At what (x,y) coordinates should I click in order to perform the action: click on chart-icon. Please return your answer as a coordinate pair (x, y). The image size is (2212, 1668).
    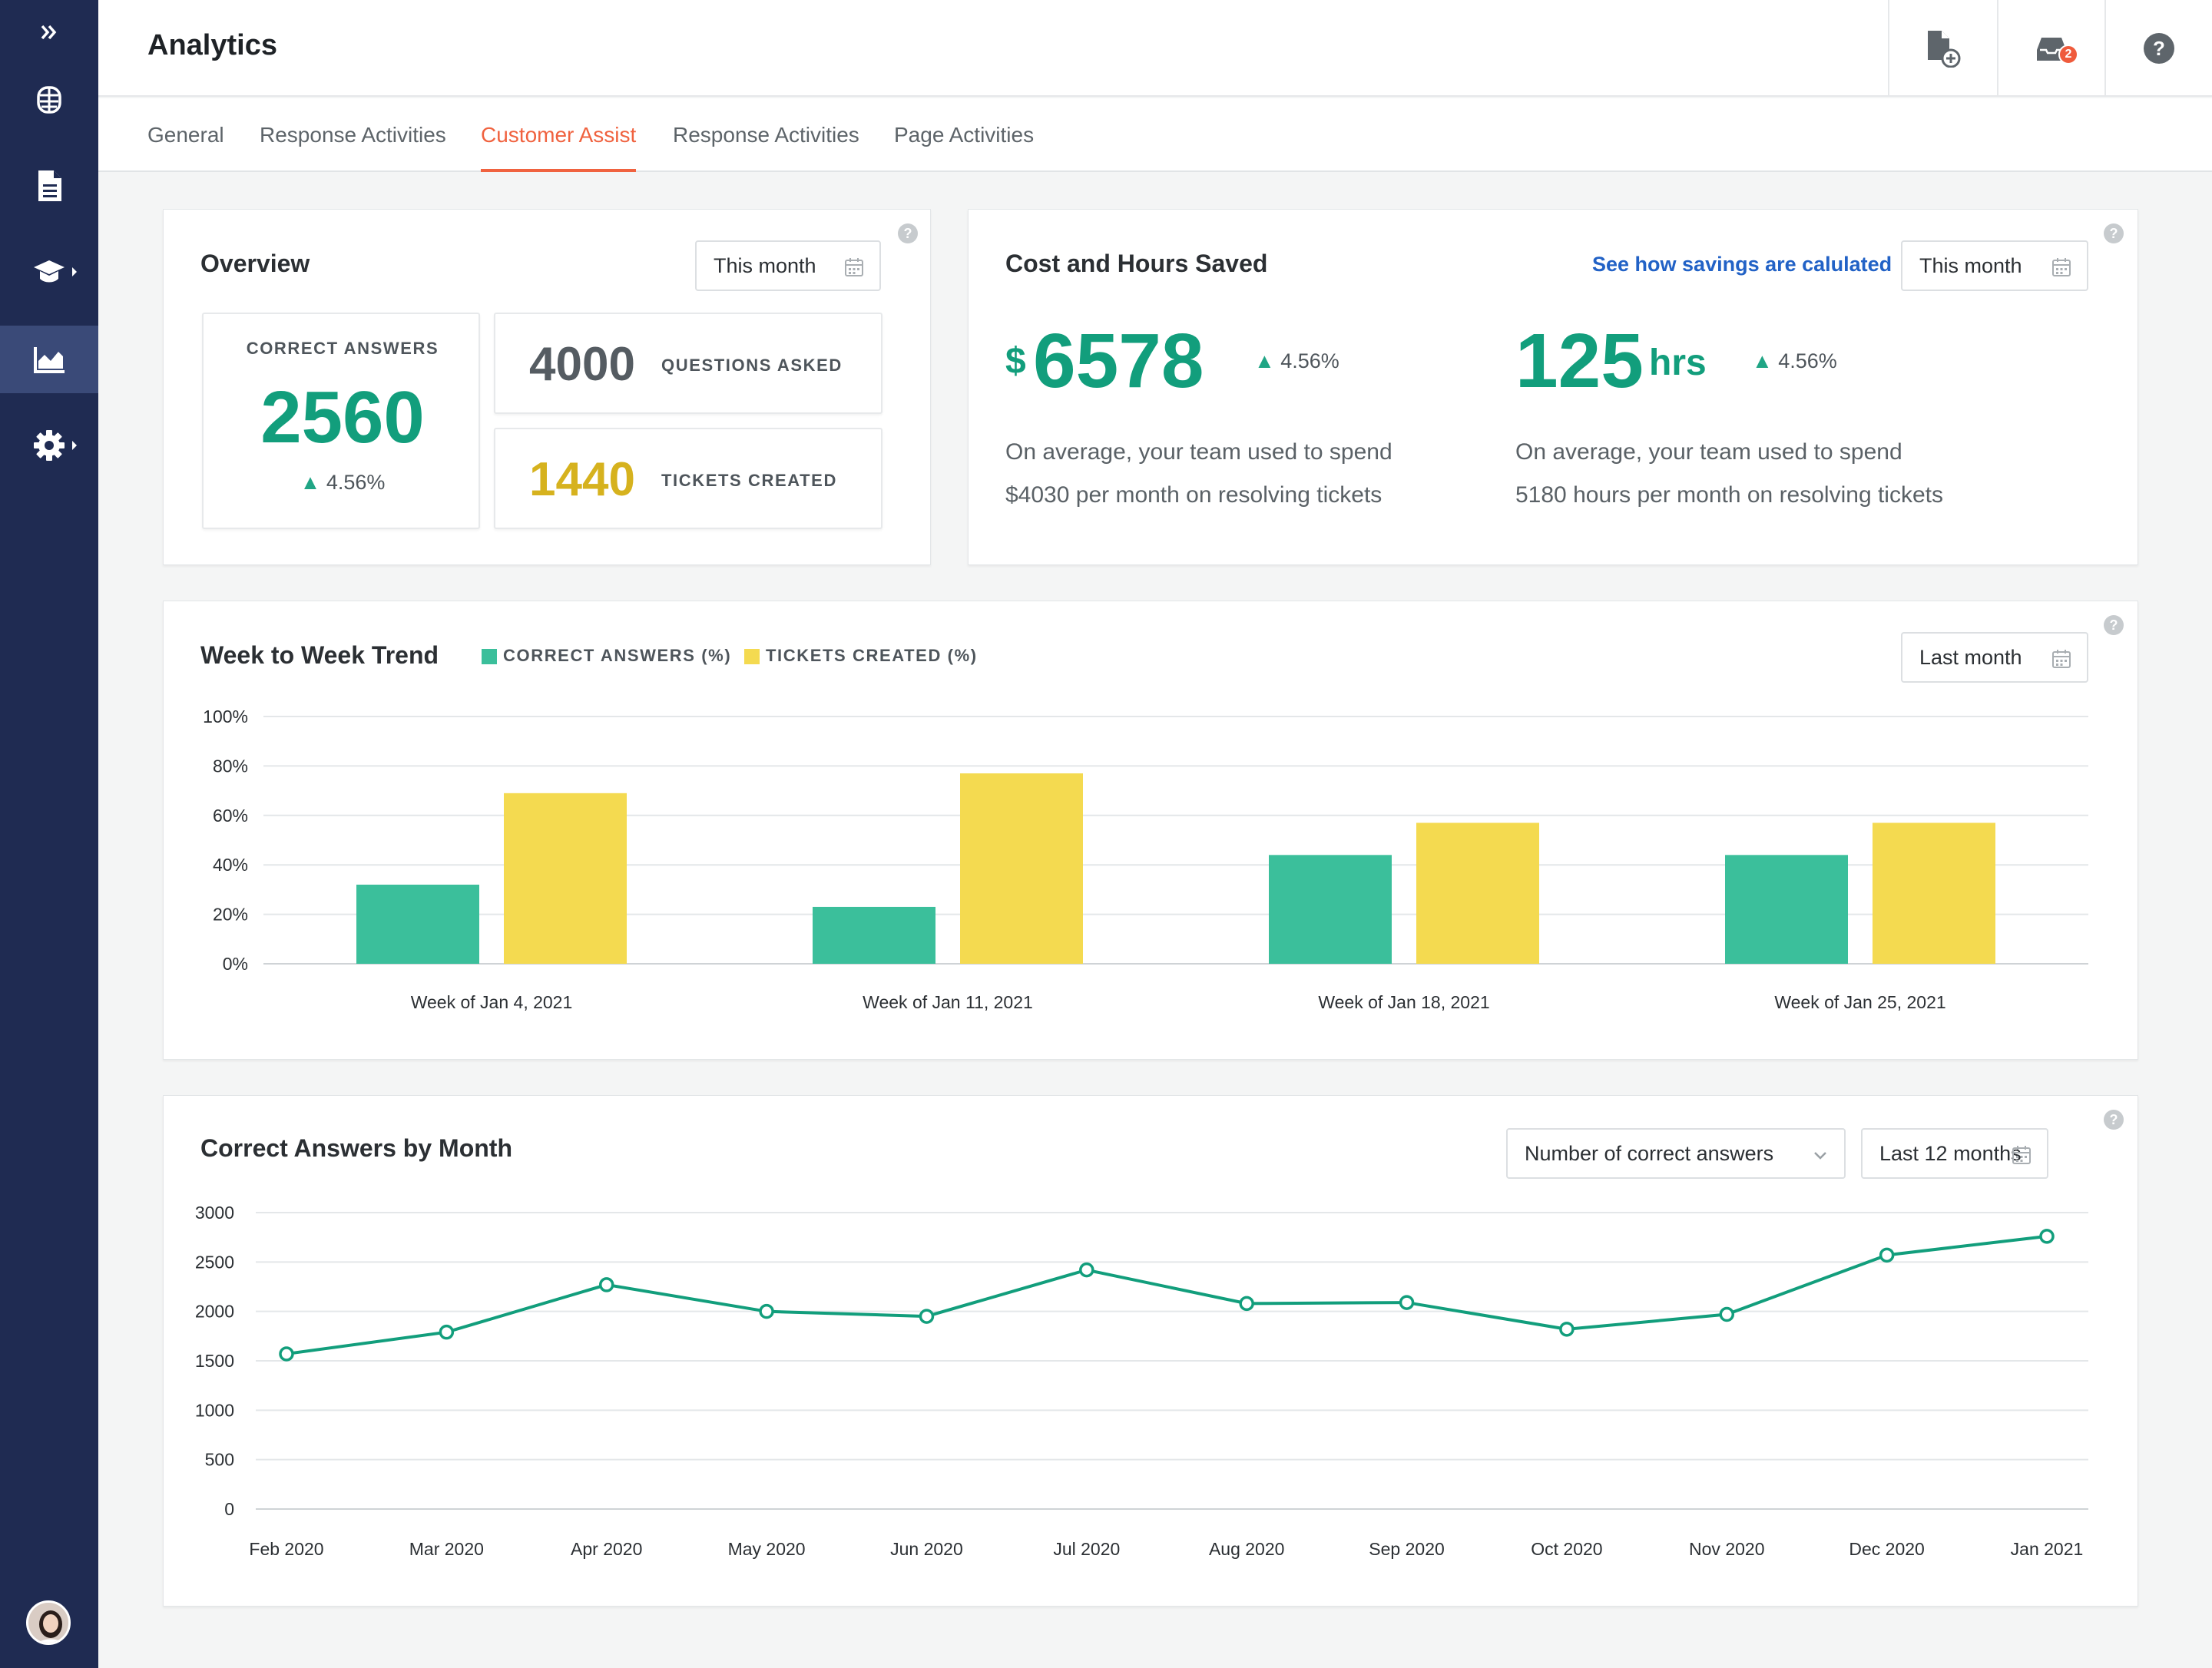
    Looking at the image, I should click on (49, 360).